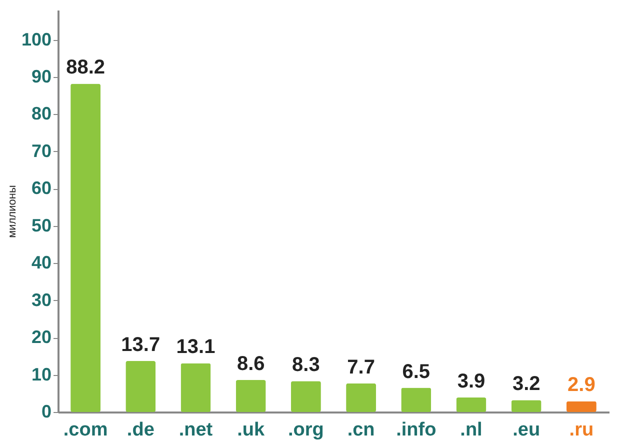  Describe the element at coordinates (41, 262) in the screenshot. I see `y-tick-label: 40` at that location.